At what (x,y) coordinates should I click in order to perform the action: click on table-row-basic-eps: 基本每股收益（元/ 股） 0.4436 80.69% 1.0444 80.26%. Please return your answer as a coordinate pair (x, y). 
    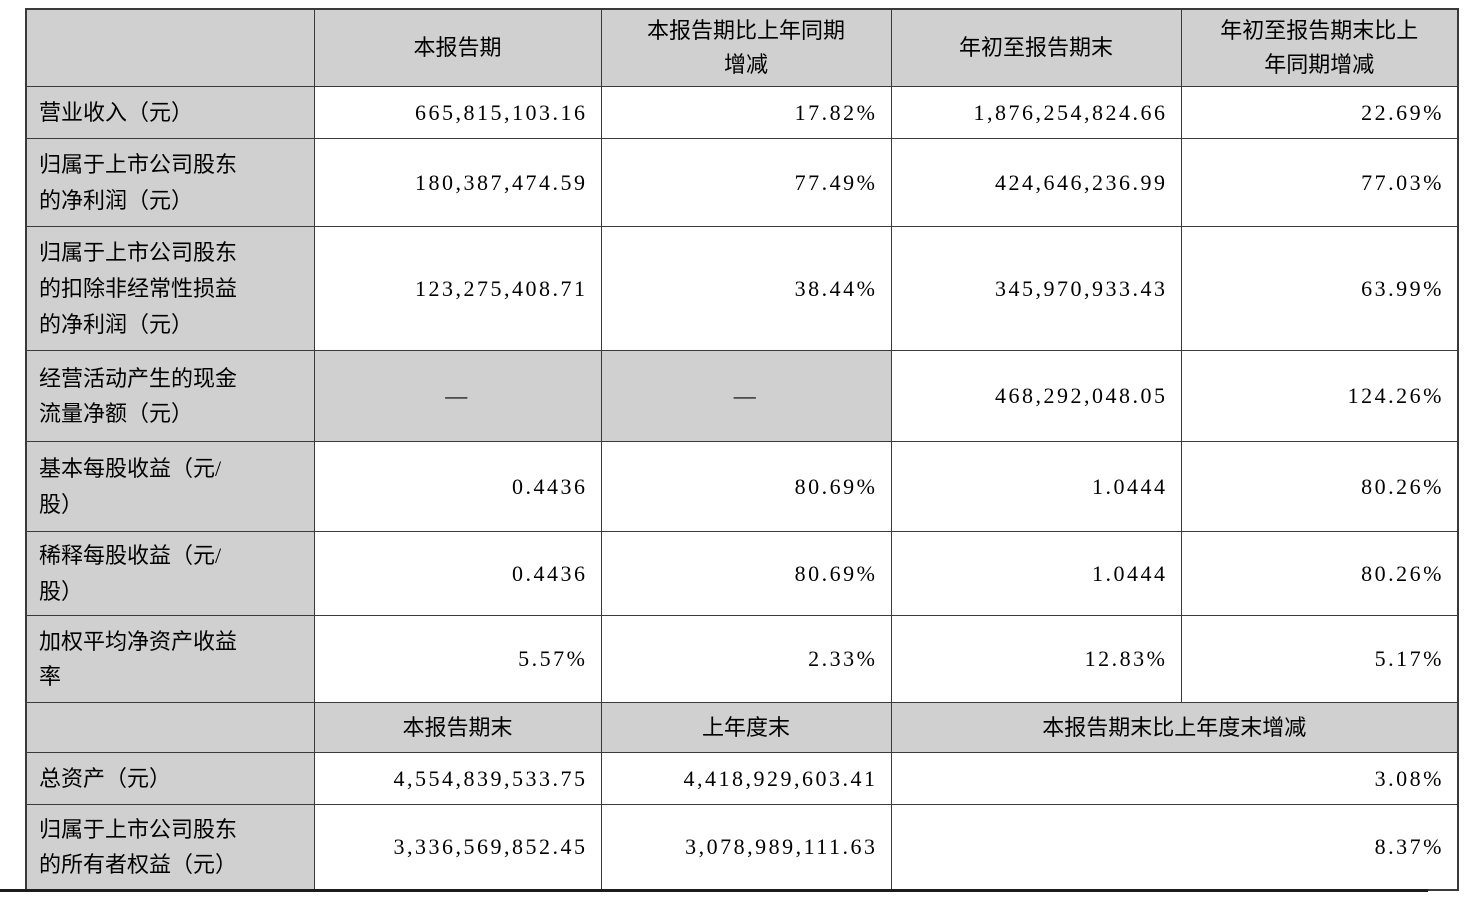
    Looking at the image, I should click on (742, 487).